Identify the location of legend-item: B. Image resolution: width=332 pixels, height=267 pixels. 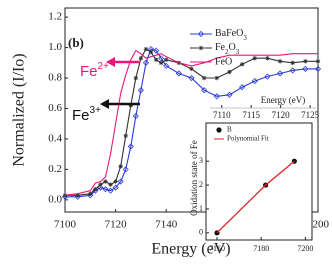
(229, 130).